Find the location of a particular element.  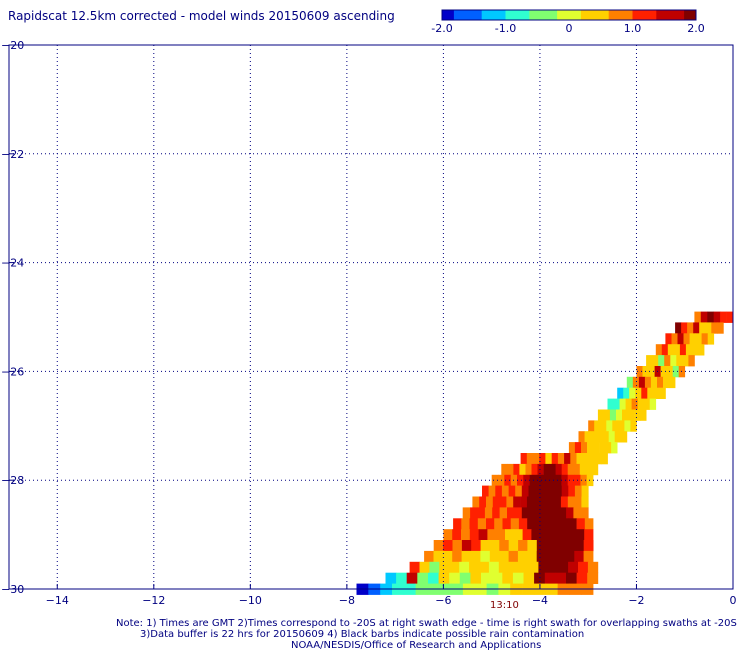

colorbar-tick-label: 0 is located at coordinates (569, 28).